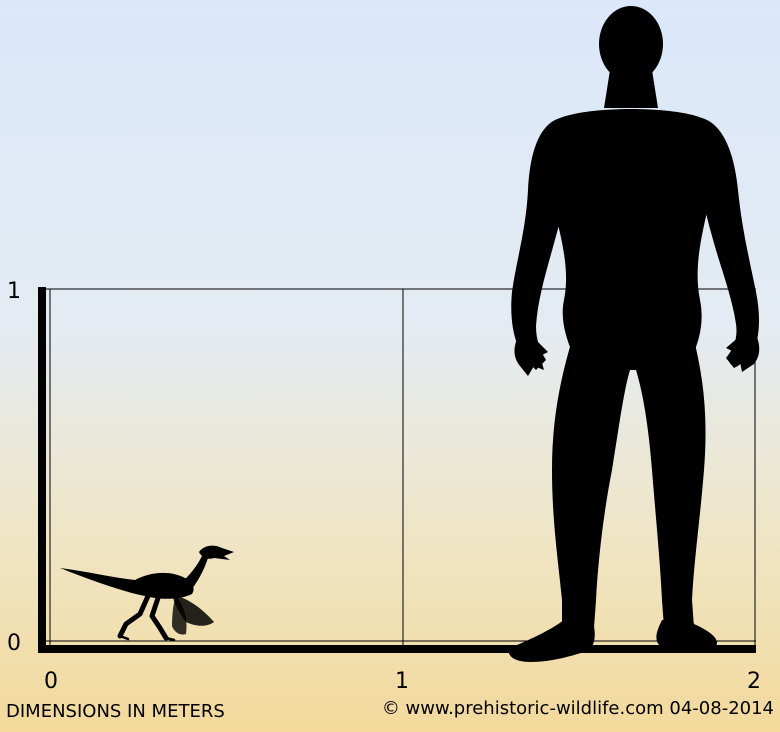 This screenshot has height=732, width=780. What do you see at coordinates (14, 291) in the screenshot?
I see `y-tick-1: 1` at bounding box center [14, 291].